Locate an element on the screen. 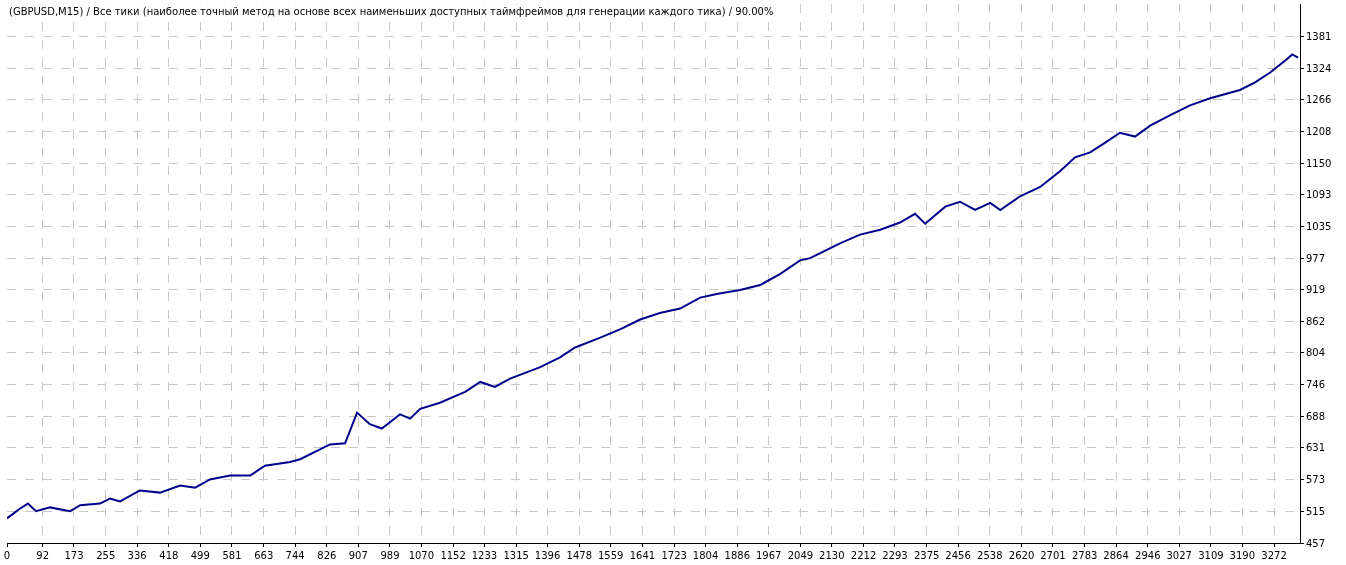 The height and width of the screenshot is (565, 1346). x-tick-label: 1396 is located at coordinates (547, 555).